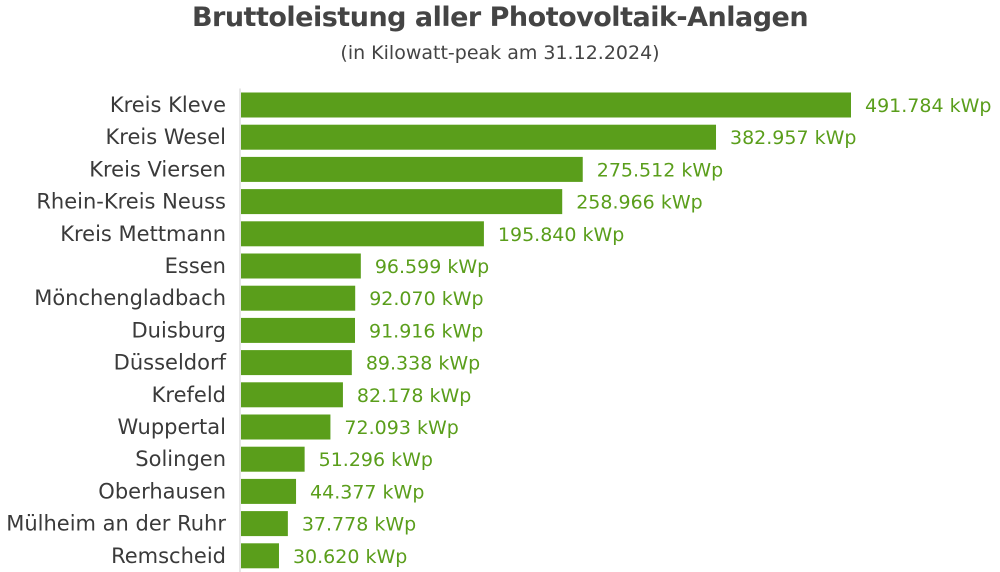  Describe the element at coordinates (162, 491) in the screenshot. I see `category-label: Oberhausen` at that location.